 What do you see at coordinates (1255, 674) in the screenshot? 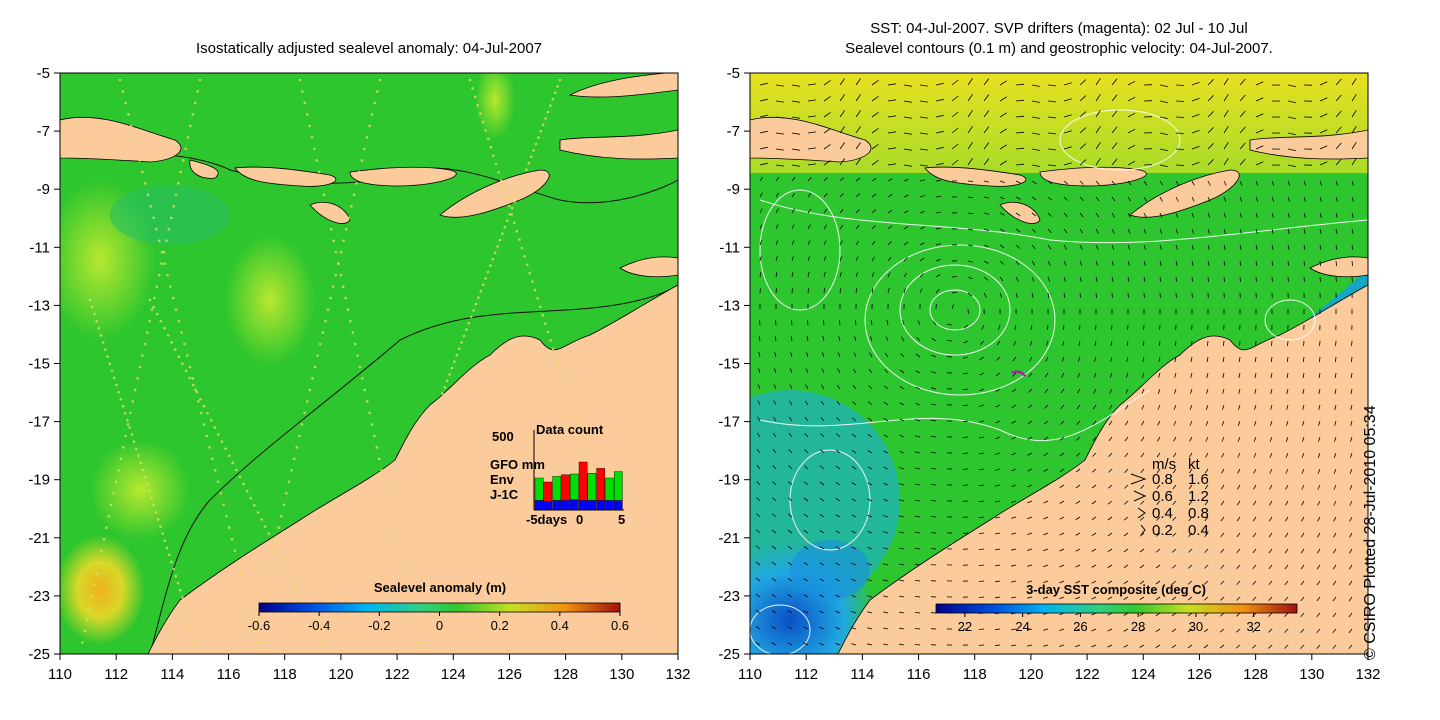
I see `x-tick-label-right: 128` at bounding box center [1255, 674].